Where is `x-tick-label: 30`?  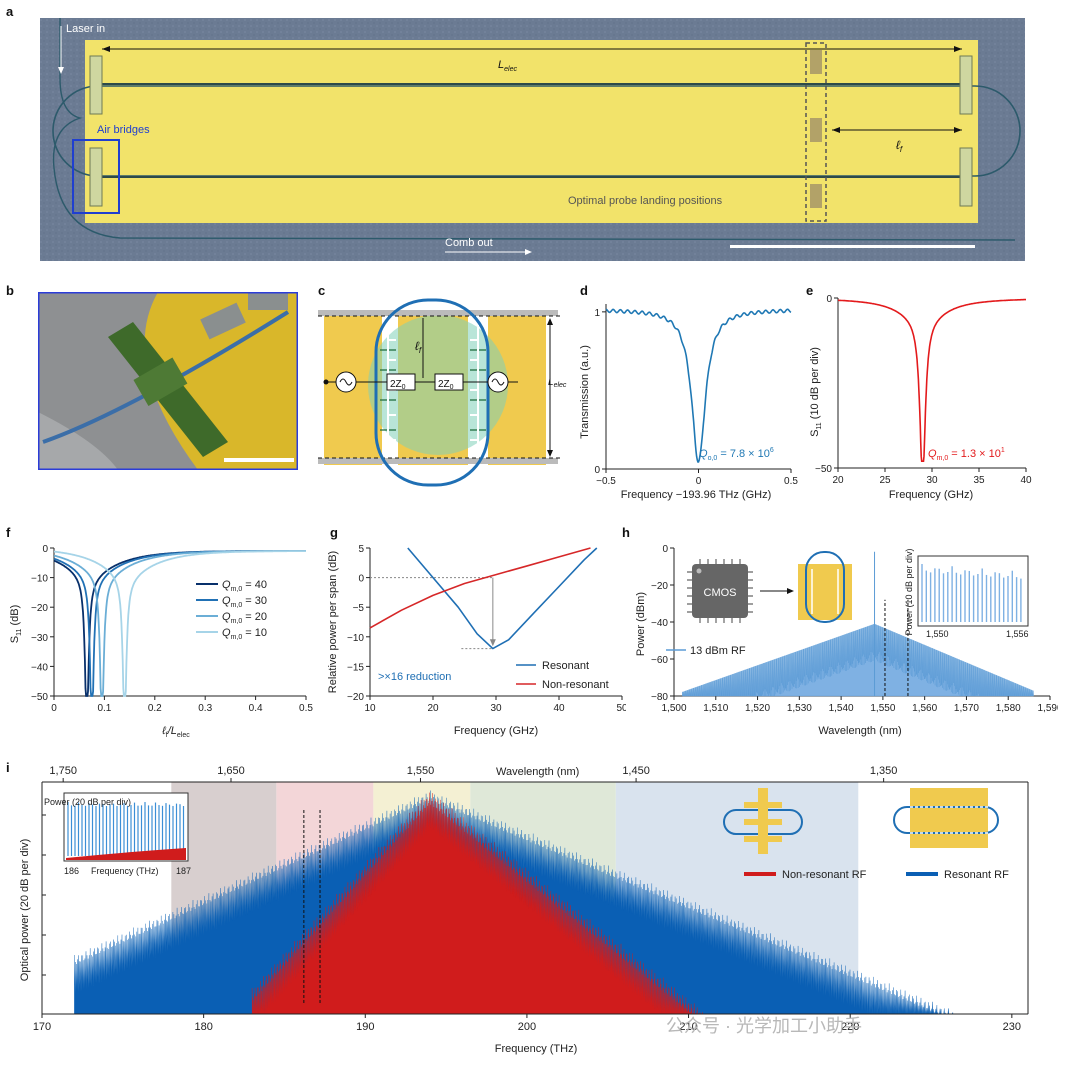 x-tick-label: 30 is located at coordinates (932, 480).